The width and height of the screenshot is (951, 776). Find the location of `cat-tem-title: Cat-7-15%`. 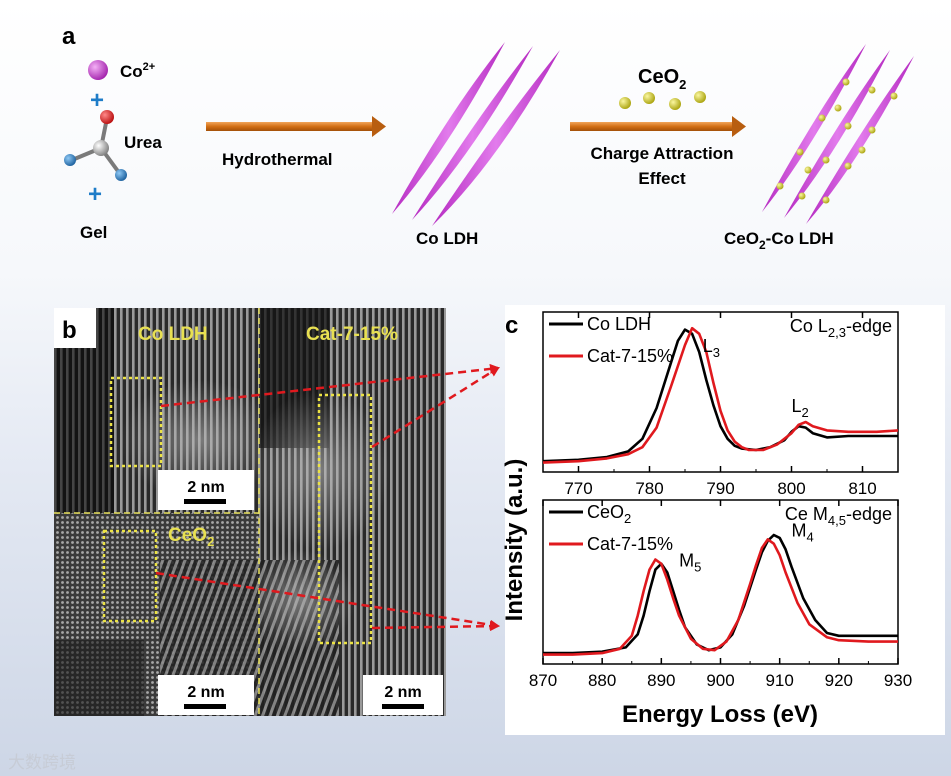

cat-tem-title: Cat-7-15% is located at coordinates (352, 334).